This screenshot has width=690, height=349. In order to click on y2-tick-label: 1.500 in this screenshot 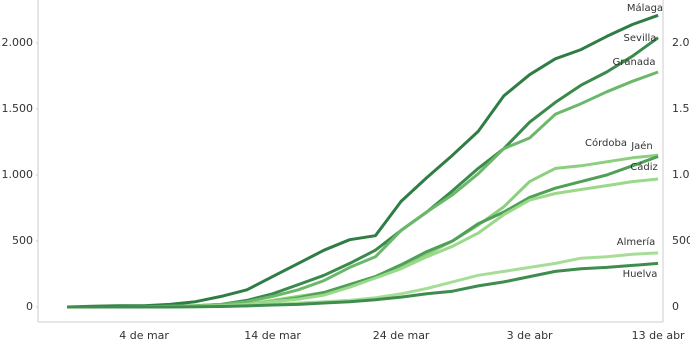, I will do `click(681, 108)`.